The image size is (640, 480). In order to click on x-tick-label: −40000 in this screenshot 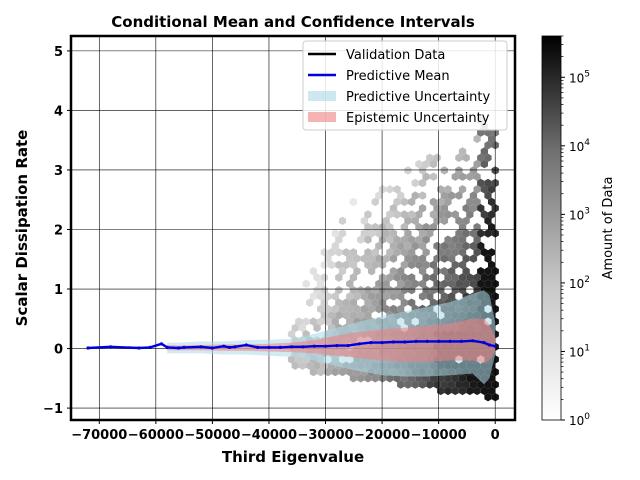, I will do `click(269, 435)`.